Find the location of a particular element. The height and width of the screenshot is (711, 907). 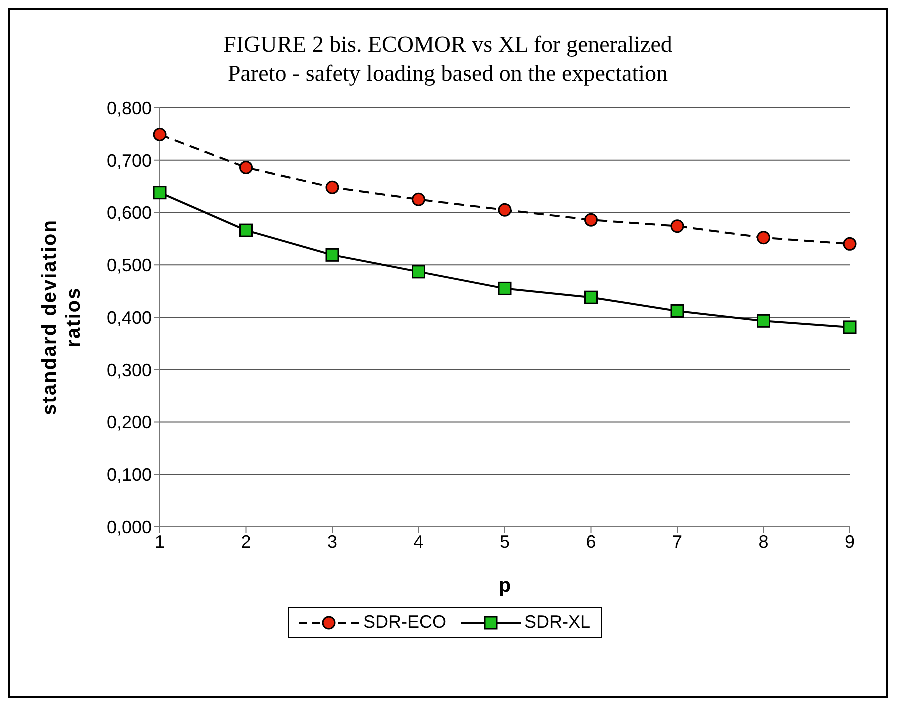

x-axis-title: p is located at coordinates (505, 586).